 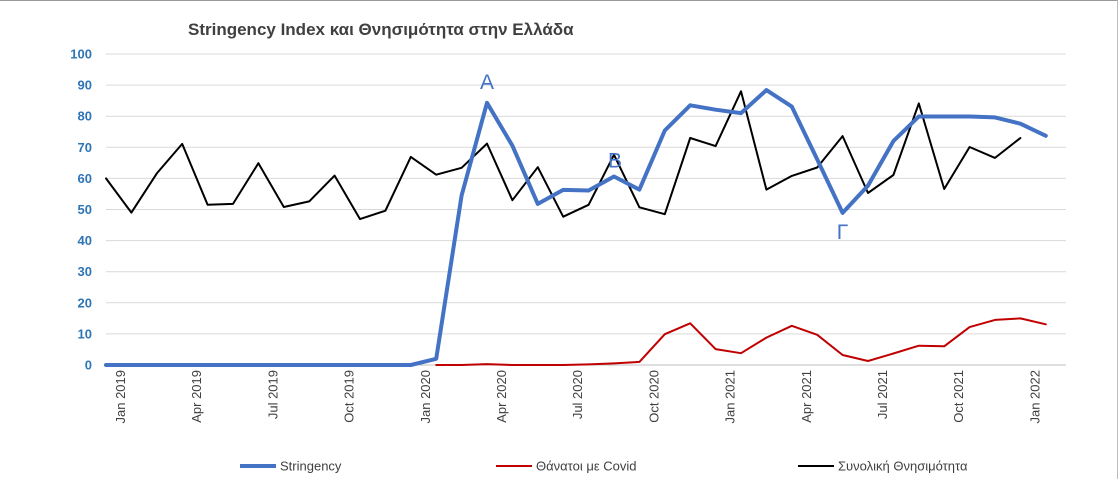 I want to click on x-tick-label: Oct 2020, so click(x=653, y=396).